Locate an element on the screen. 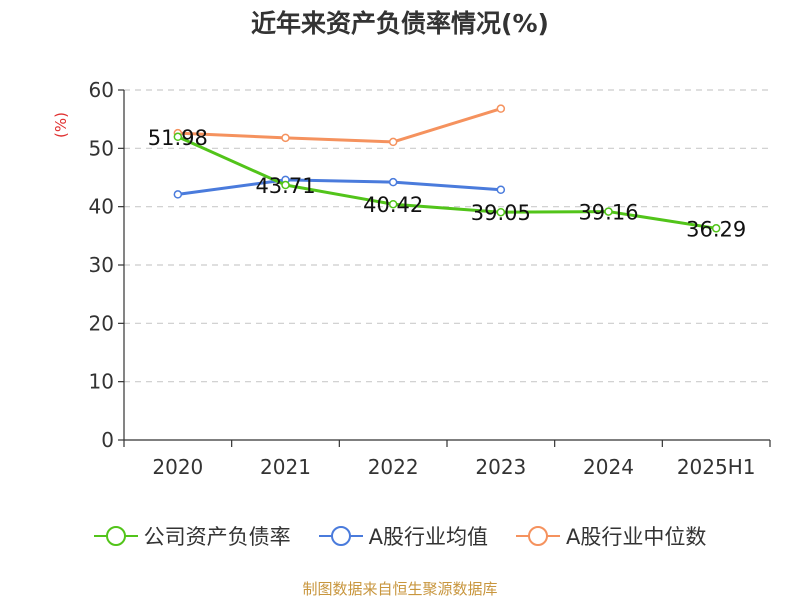  y-tick-label: 50 is located at coordinates (101, 148).